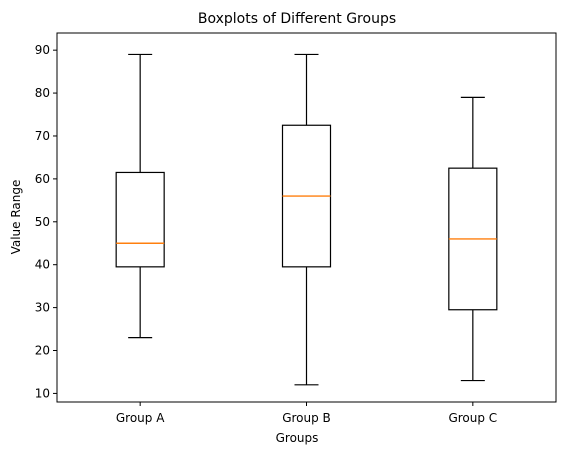 This screenshot has height=459, width=562. Describe the element at coordinates (472, 418) in the screenshot. I see `x-tick-label: Group C` at that location.